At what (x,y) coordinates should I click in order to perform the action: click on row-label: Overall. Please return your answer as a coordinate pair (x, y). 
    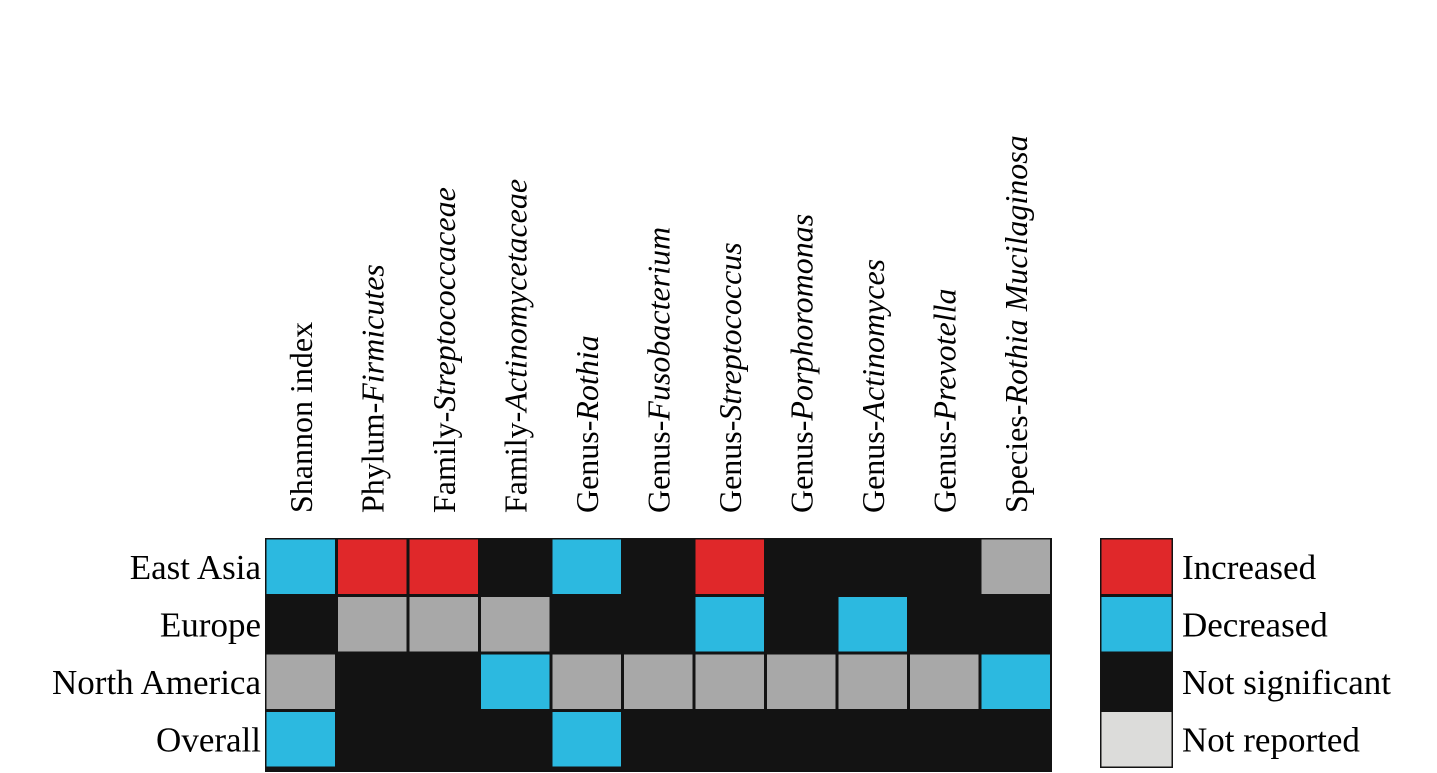
    Looking at the image, I should click on (208, 739).